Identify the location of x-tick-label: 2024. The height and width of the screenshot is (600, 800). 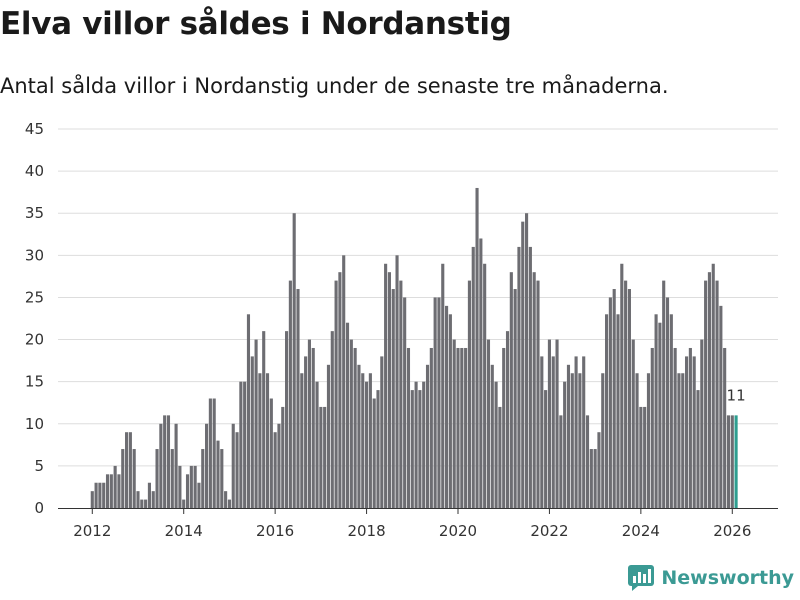
(641, 531).